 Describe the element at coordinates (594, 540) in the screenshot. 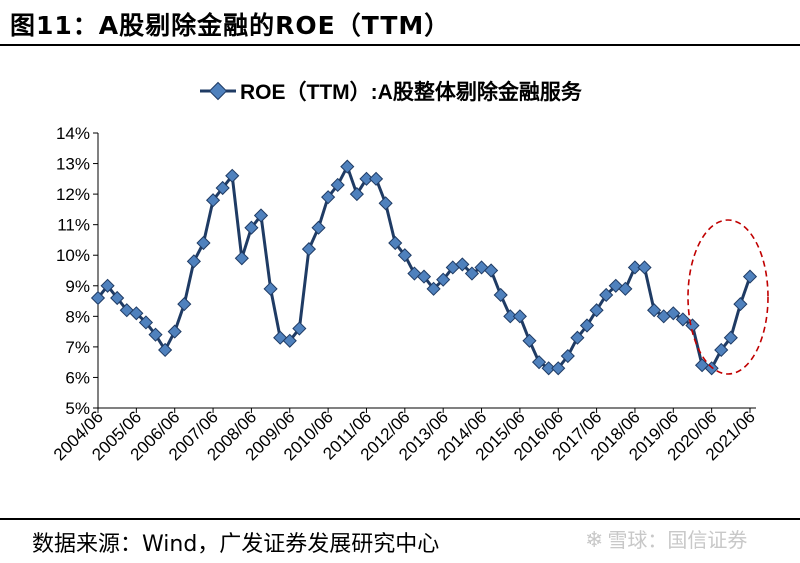

I see `snowball-icon: ❄` at that location.